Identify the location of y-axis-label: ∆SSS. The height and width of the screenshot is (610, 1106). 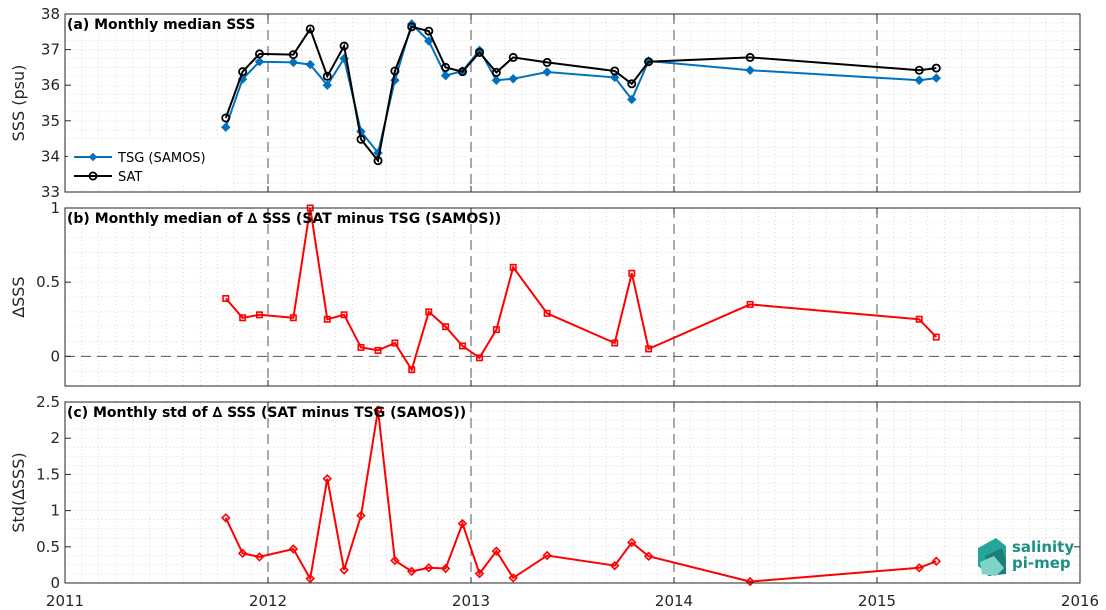
(18, 297).